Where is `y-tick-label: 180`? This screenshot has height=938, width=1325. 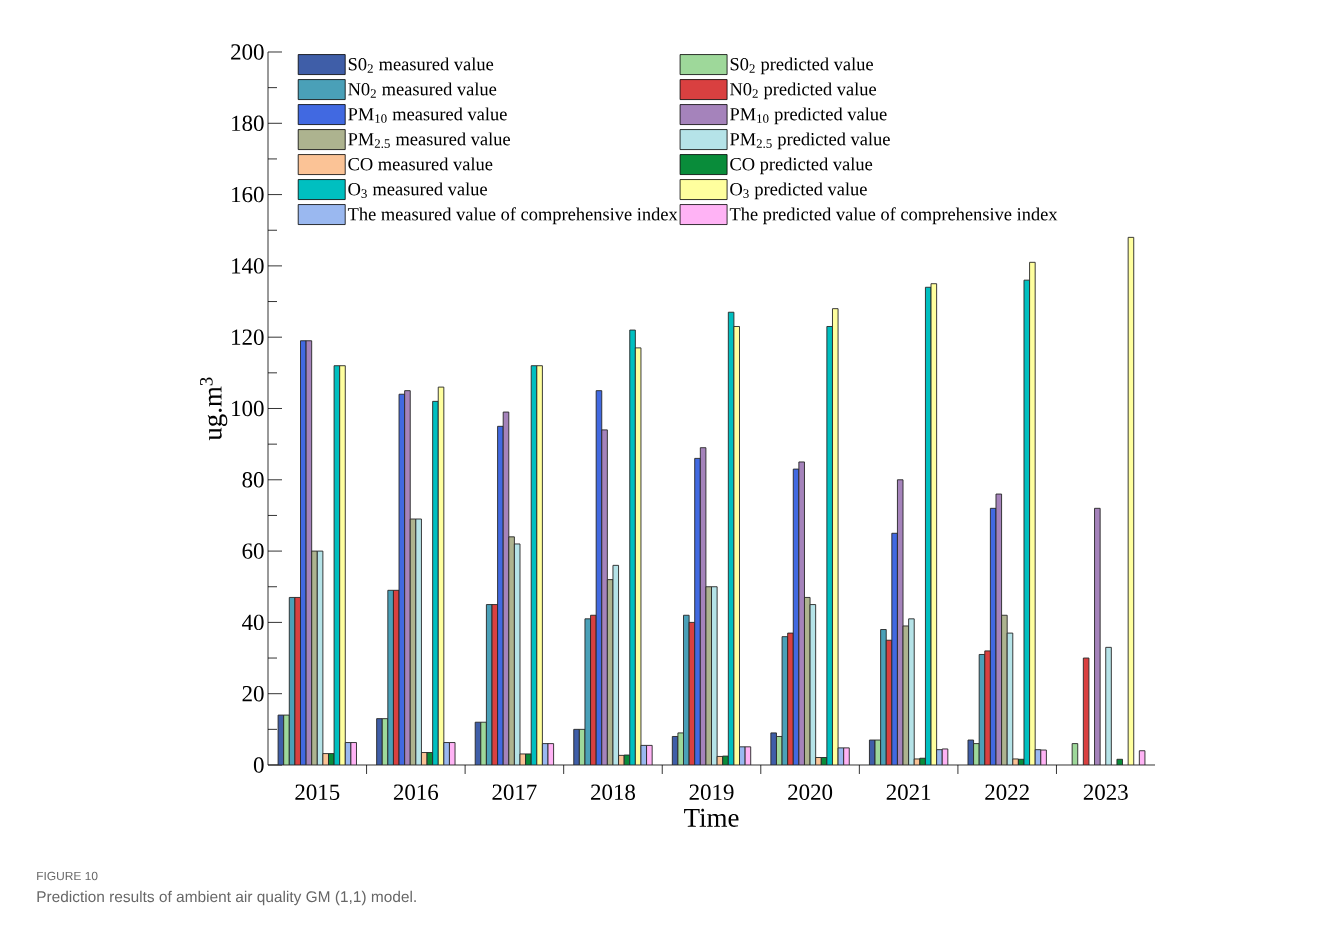 y-tick-label: 180 is located at coordinates (248, 123).